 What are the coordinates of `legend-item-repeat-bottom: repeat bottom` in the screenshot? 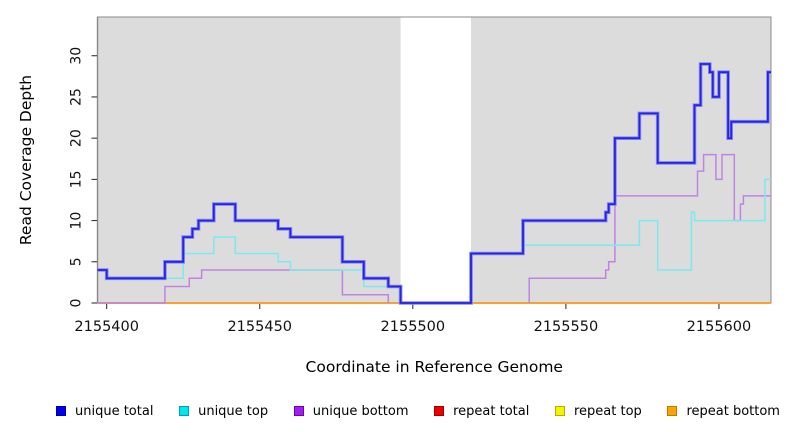 It's located at (723, 411).